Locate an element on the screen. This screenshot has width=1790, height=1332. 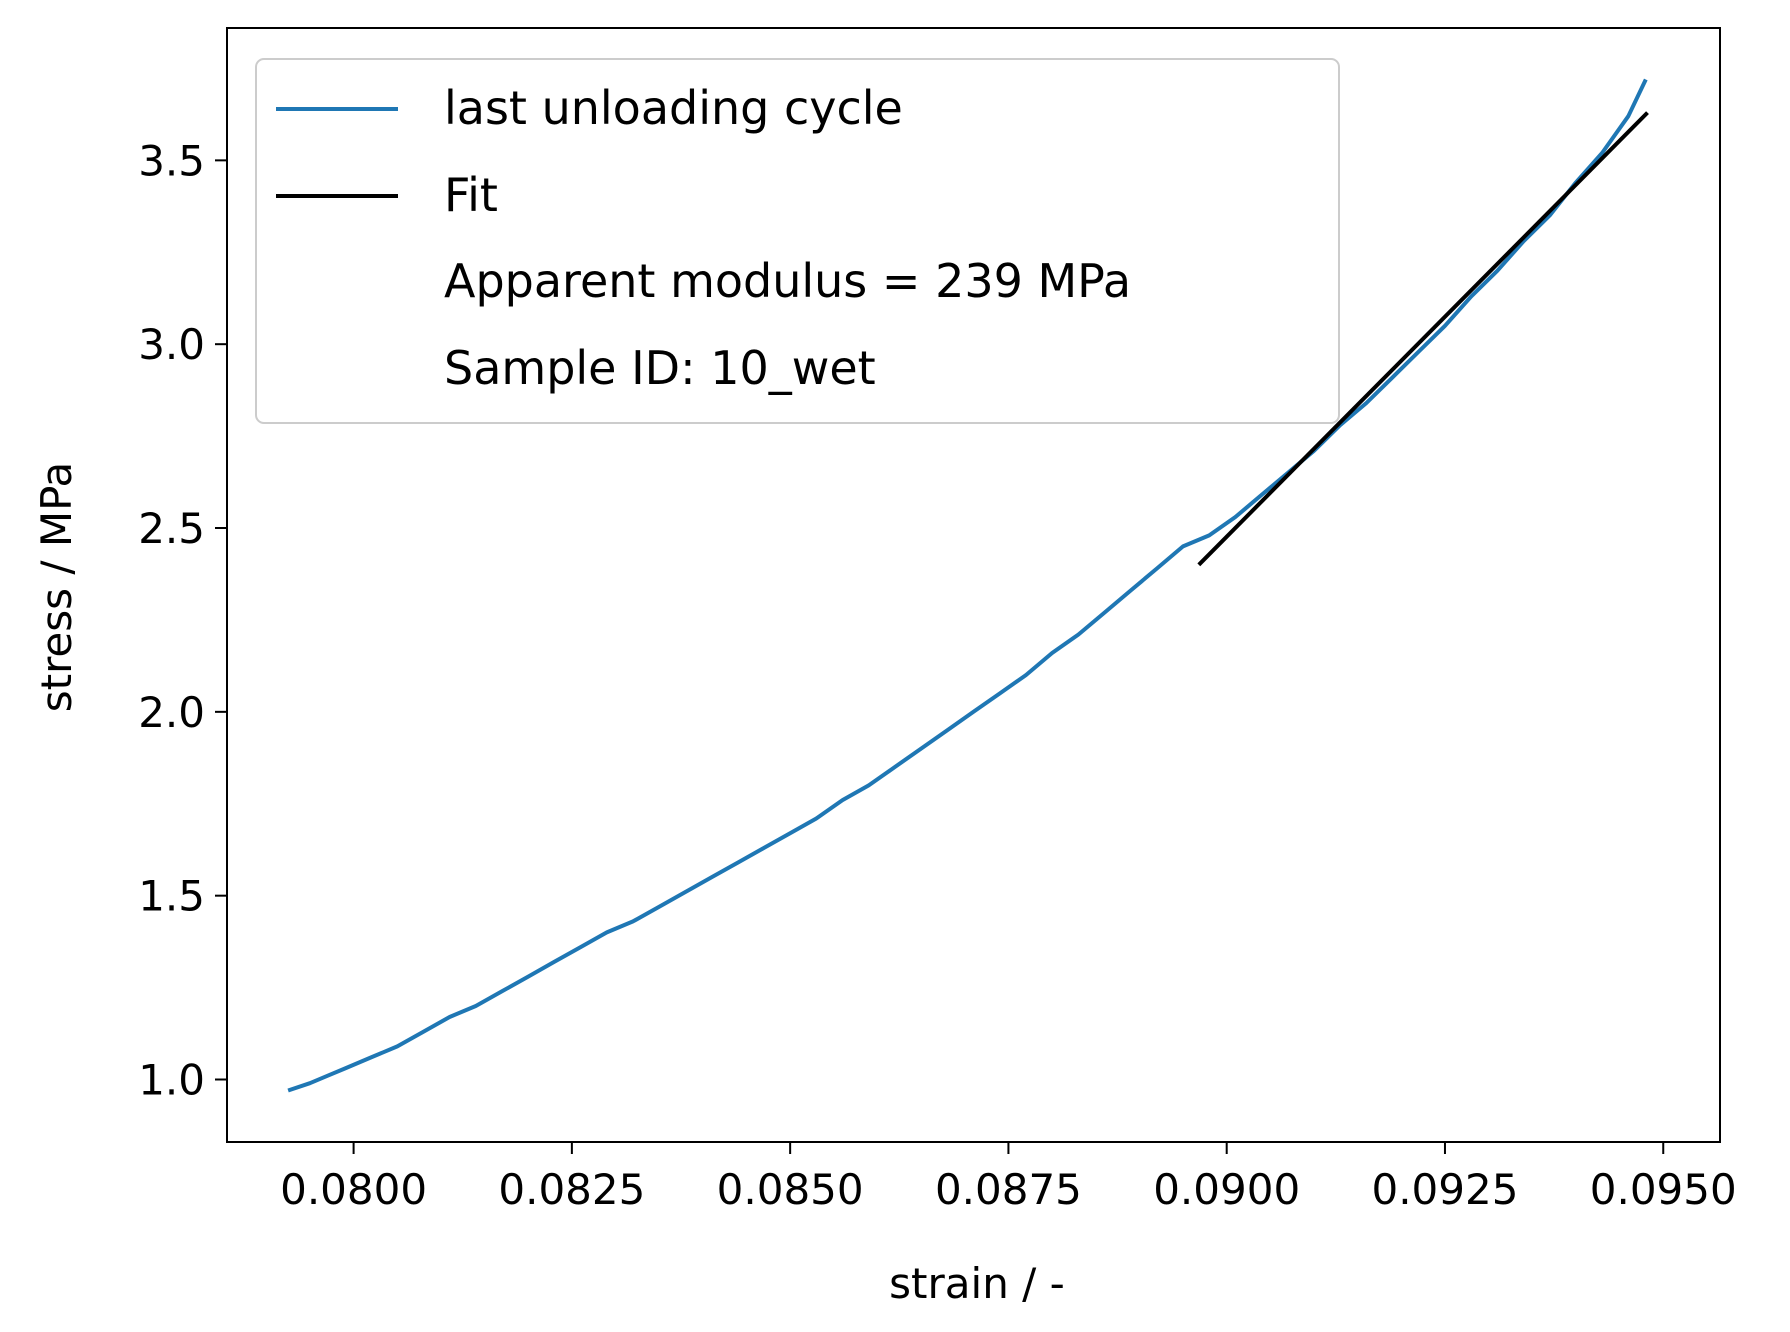
x-tick-label: 0.0900 is located at coordinates (1226, 1189).